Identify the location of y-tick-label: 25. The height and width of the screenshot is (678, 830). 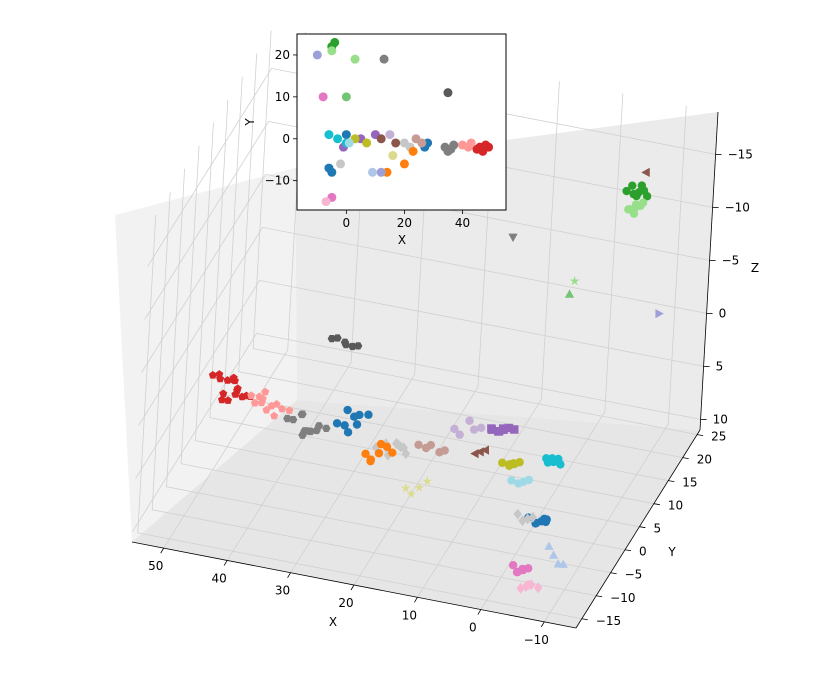
(718, 437).